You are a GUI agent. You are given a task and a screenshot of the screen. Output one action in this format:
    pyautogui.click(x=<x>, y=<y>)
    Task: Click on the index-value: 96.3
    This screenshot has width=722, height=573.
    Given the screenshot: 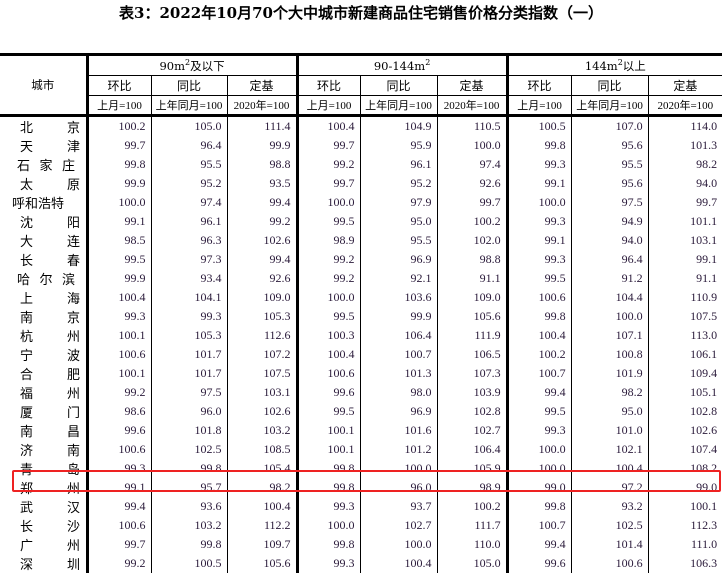 What is the action you would take?
    pyautogui.click(x=189, y=240)
    